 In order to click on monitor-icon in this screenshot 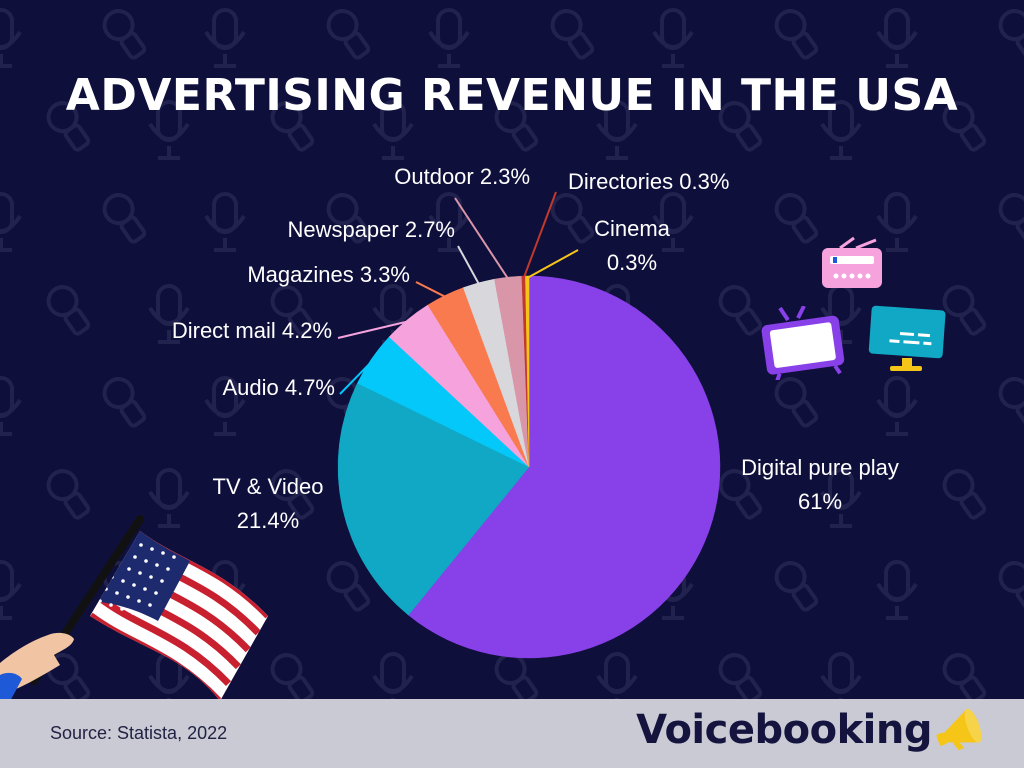, I will do `click(907, 338)`.